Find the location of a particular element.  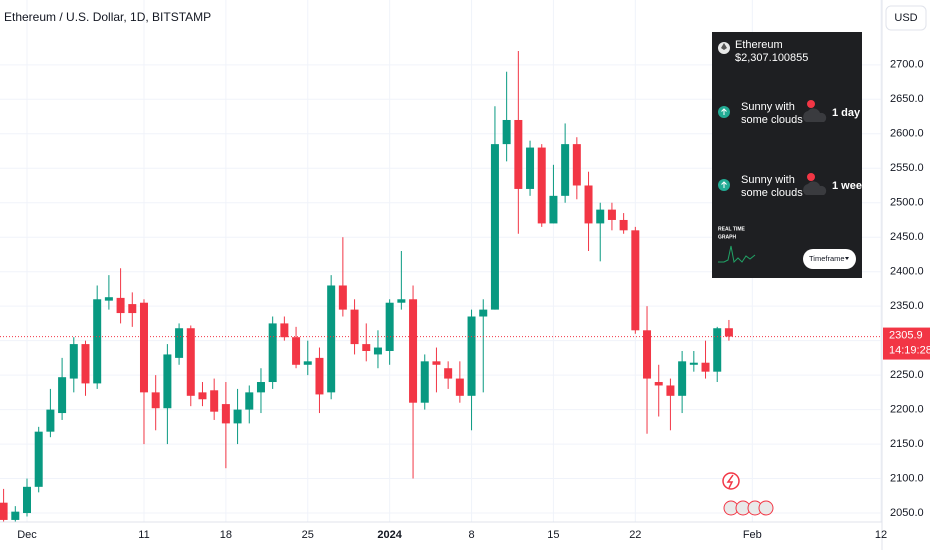

y-tick-label: 2350.0 is located at coordinates (907, 306).